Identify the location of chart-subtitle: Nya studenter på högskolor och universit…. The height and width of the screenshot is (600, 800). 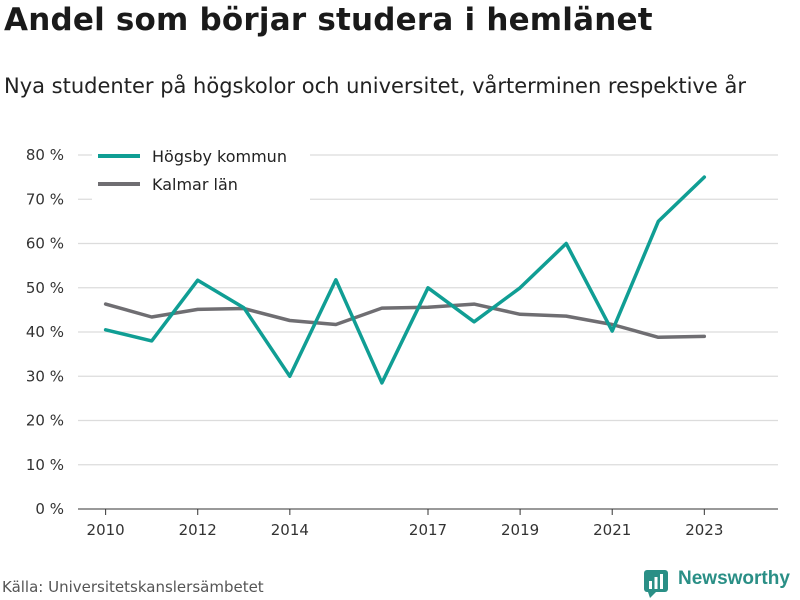
(375, 86).